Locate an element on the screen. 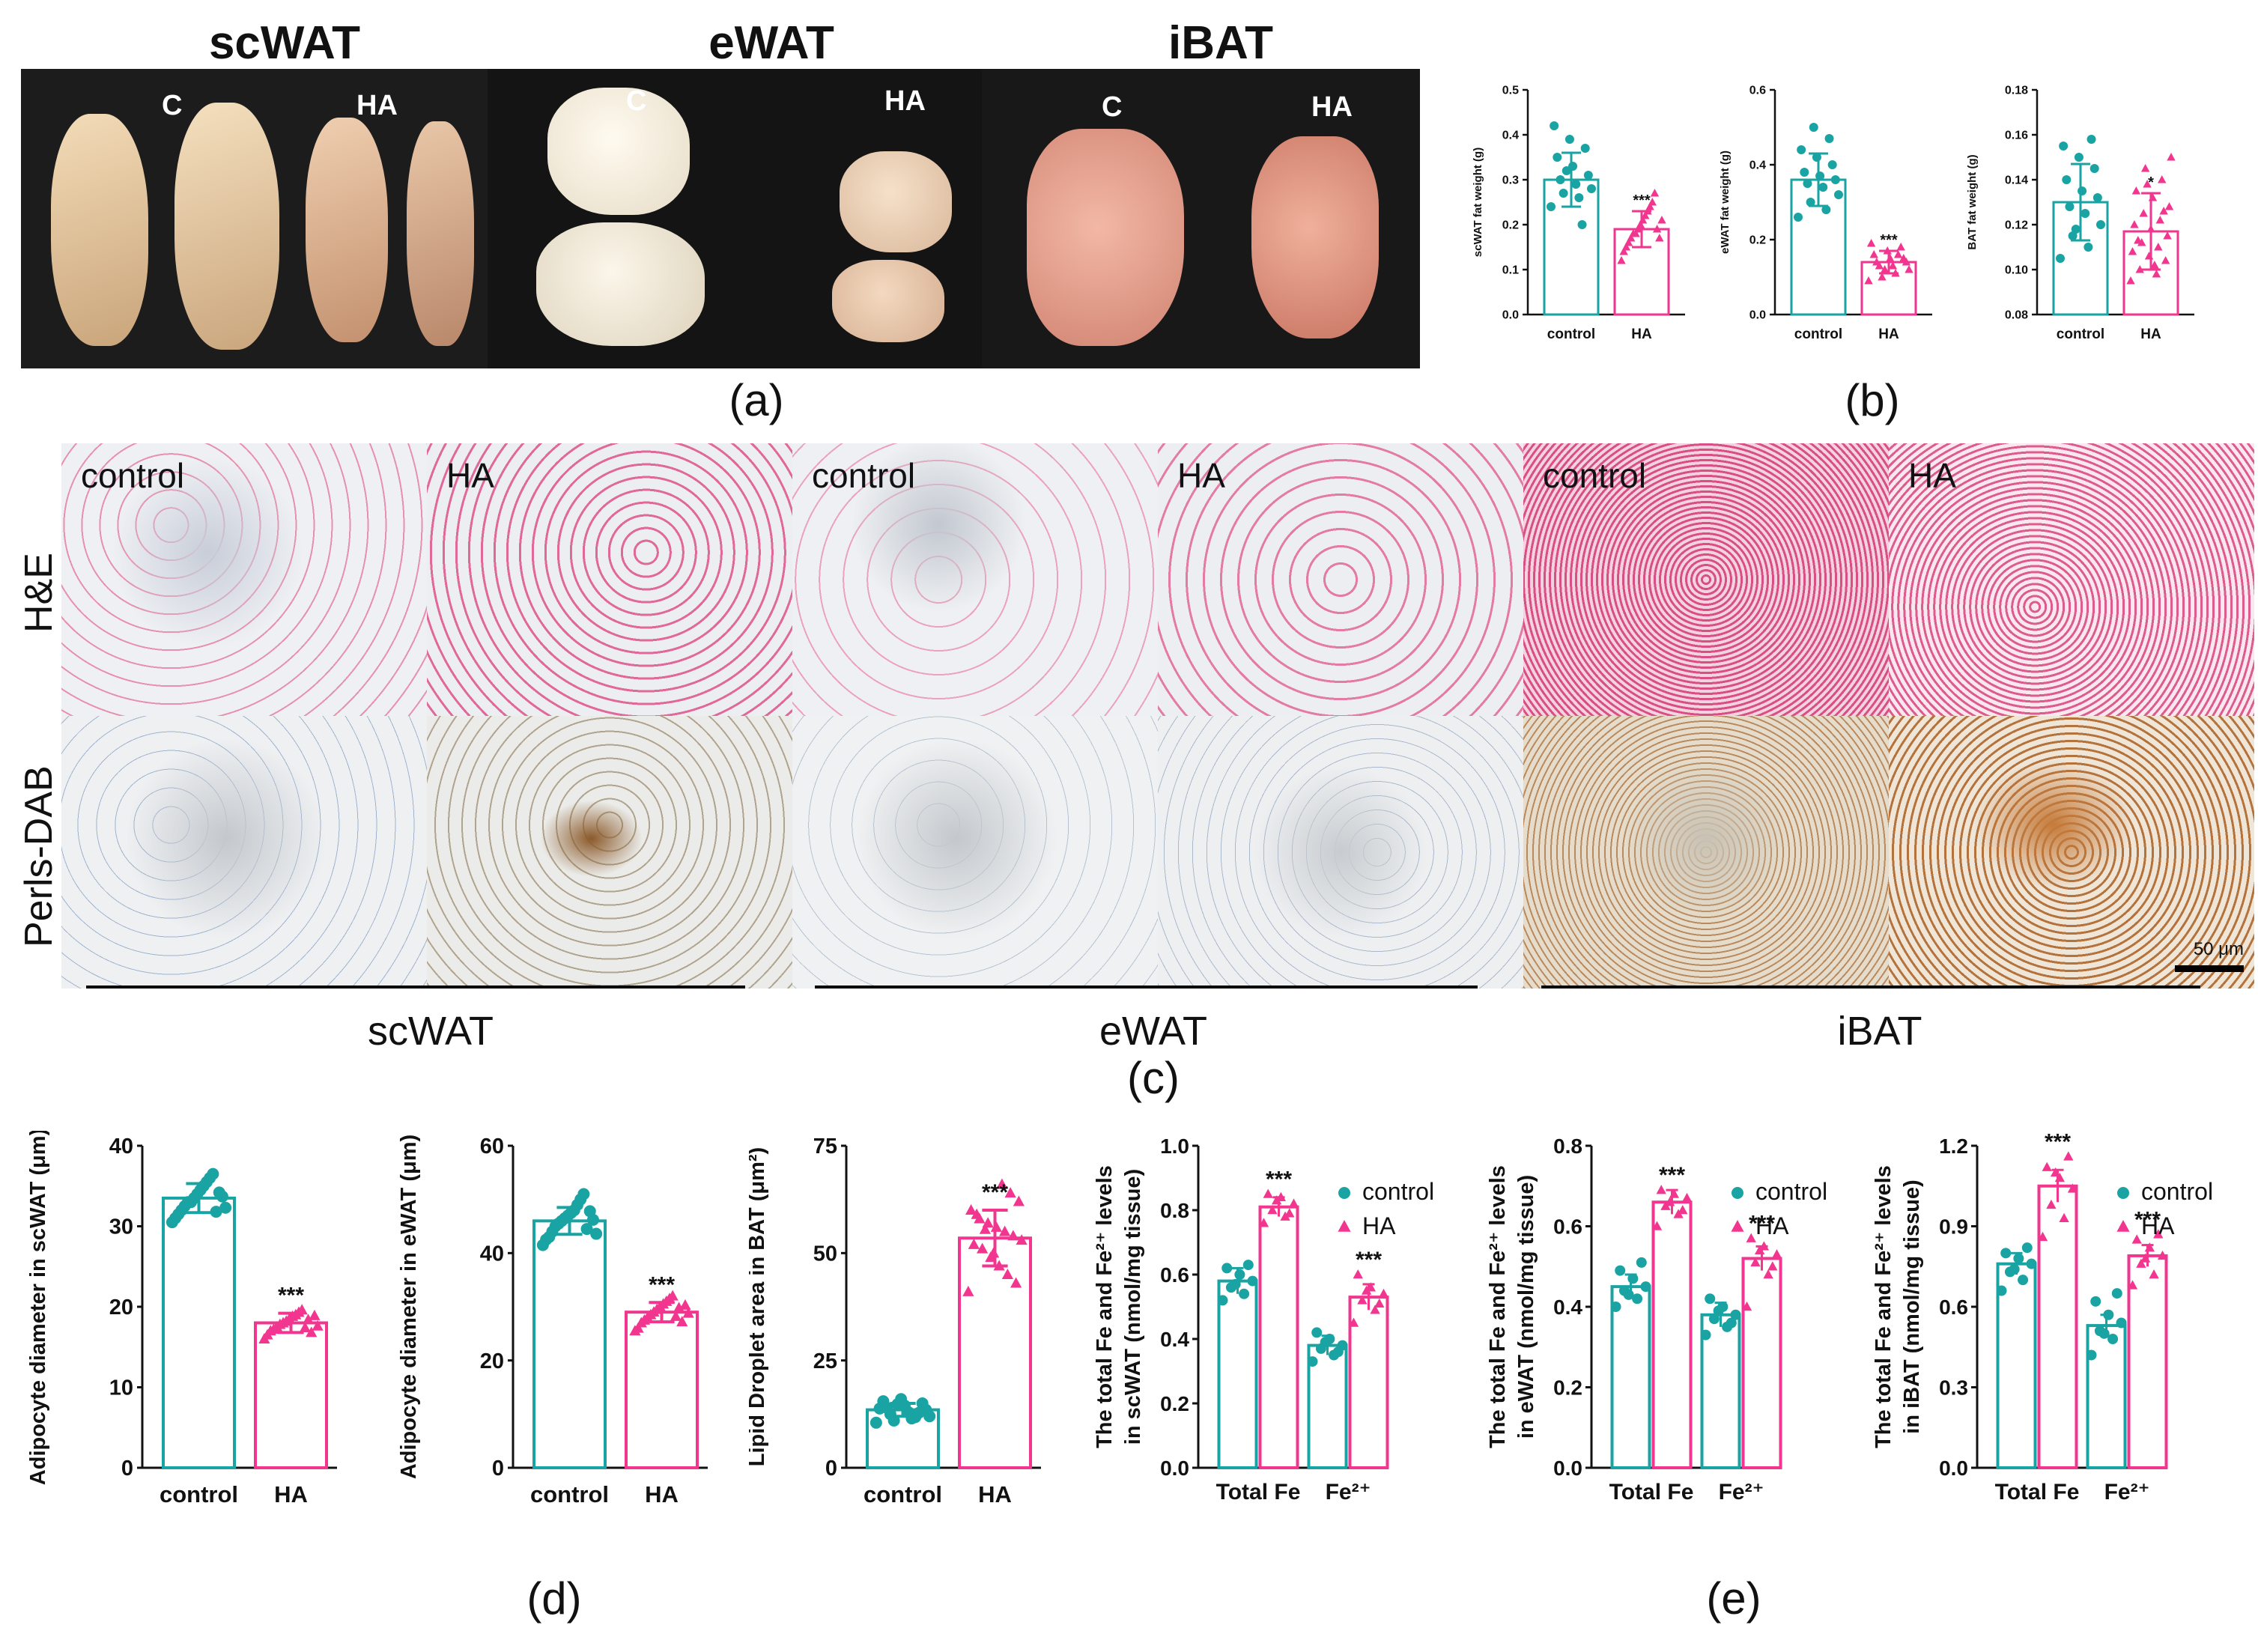  d3-ytick-label-0: 0 is located at coordinates (831, 1469).